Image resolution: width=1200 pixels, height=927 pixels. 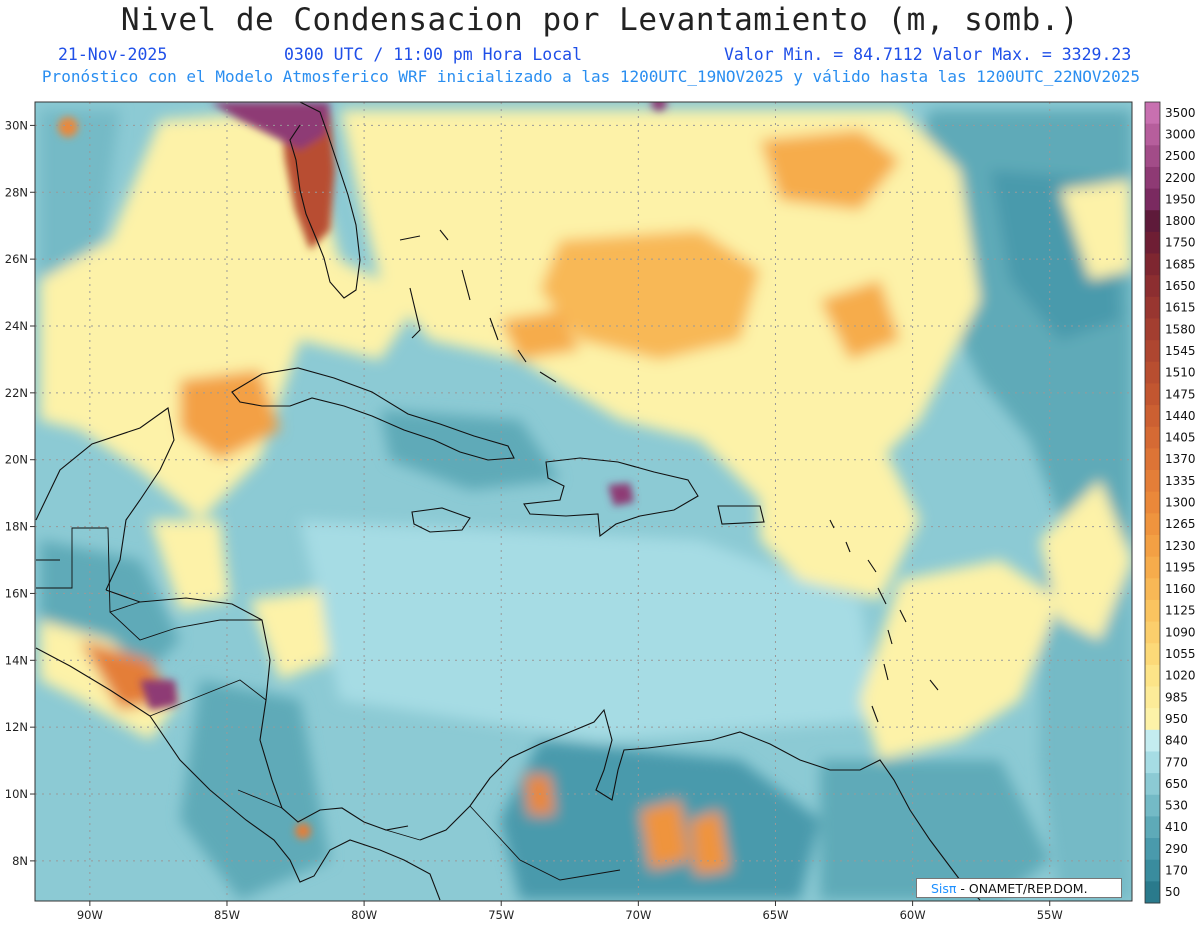 What do you see at coordinates (1176, 849) in the screenshot?
I see `colorbar-label: 290` at bounding box center [1176, 849].